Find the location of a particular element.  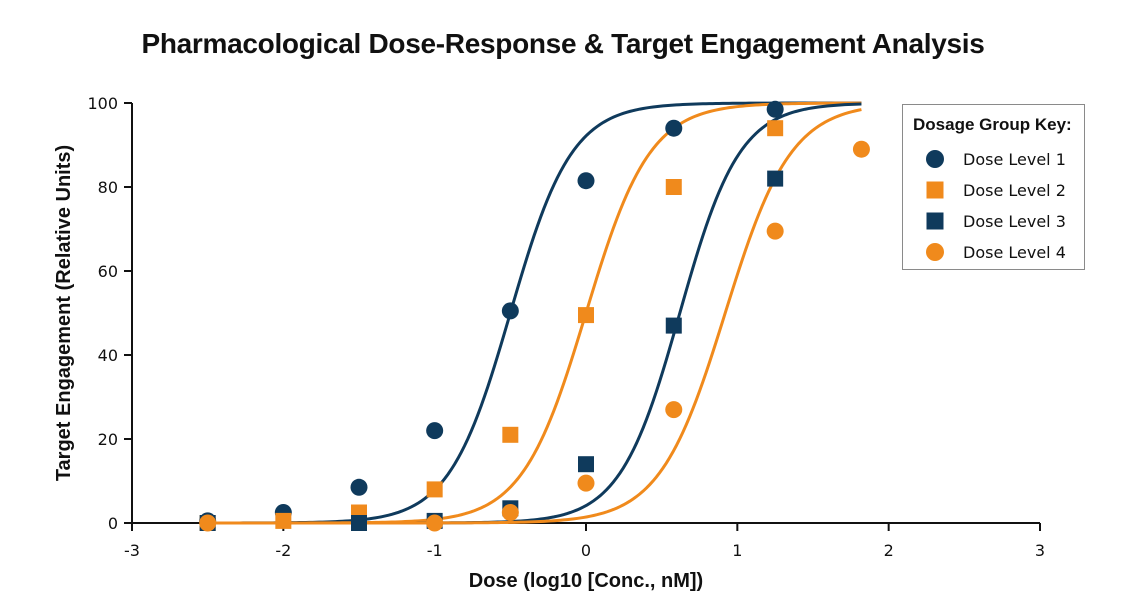

y-tick-label: 20 is located at coordinates (108, 439).